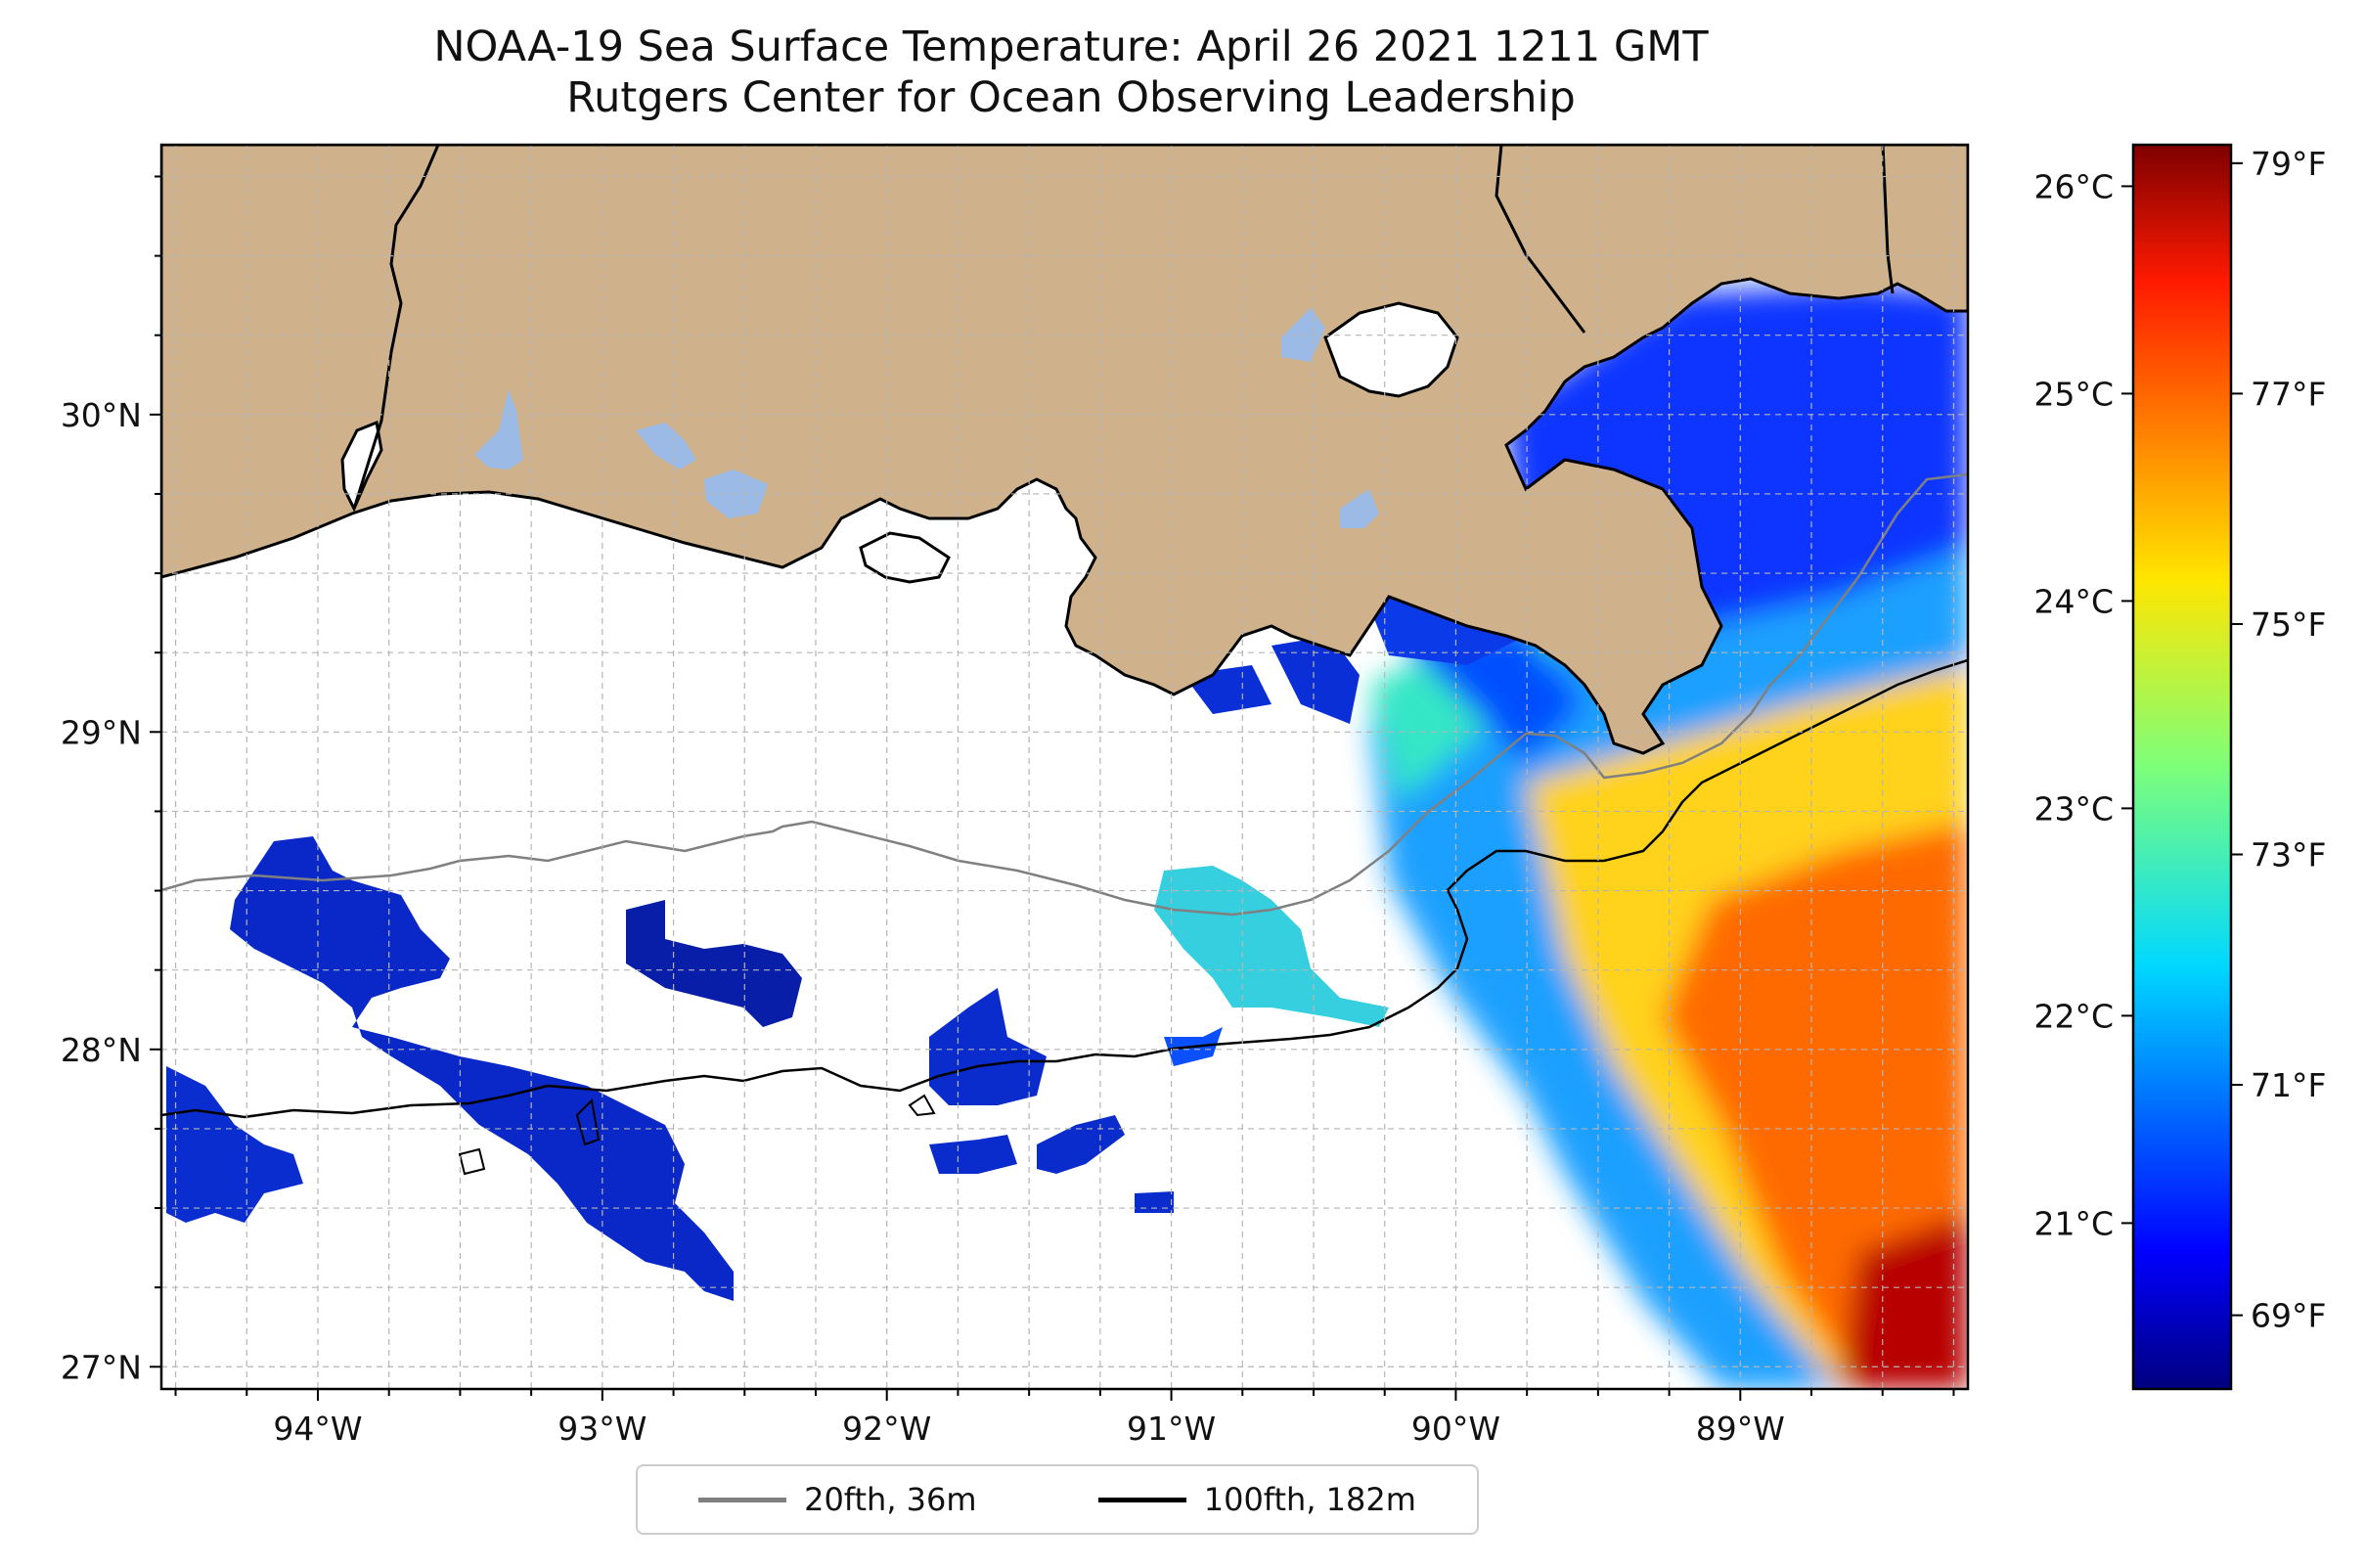 The image size is (2365, 1568). Describe the element at coordinates (101, 1367) in the screenshot. I see `y-tick-label: 27°N` at that location.